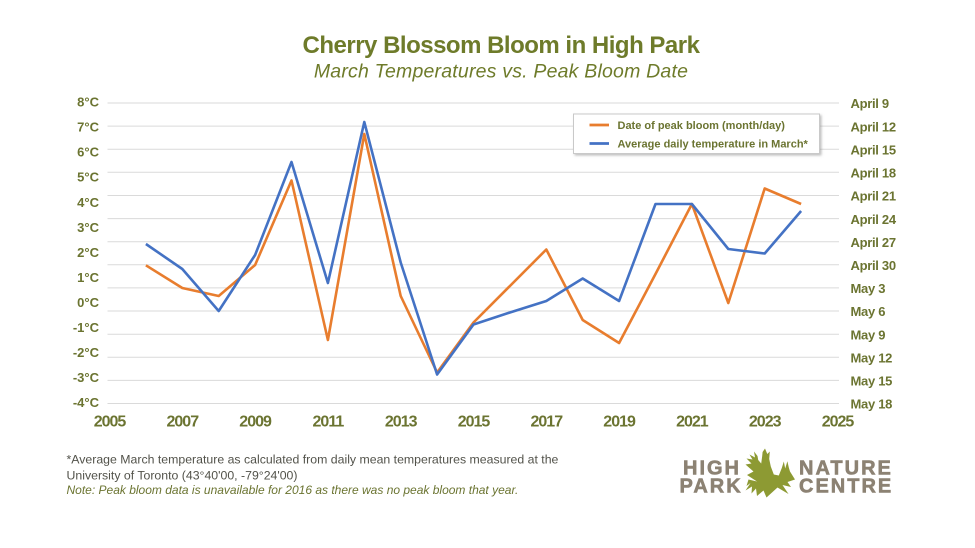 The image size is (975, 548). Describe the element at coordinates (110, 422) in the screenshot. I see `svg-text: 2005` at that location.